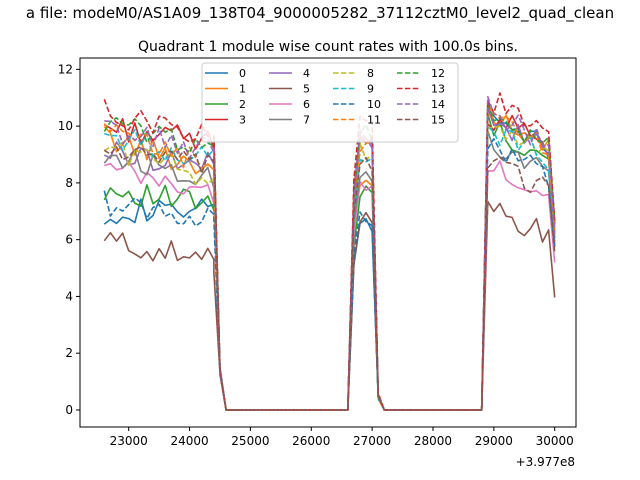 This screenshot has height=480, width=640. Describe the element at coordinates (370, 89) in the screenshot. I see `legend-label-9: 9` at that location.